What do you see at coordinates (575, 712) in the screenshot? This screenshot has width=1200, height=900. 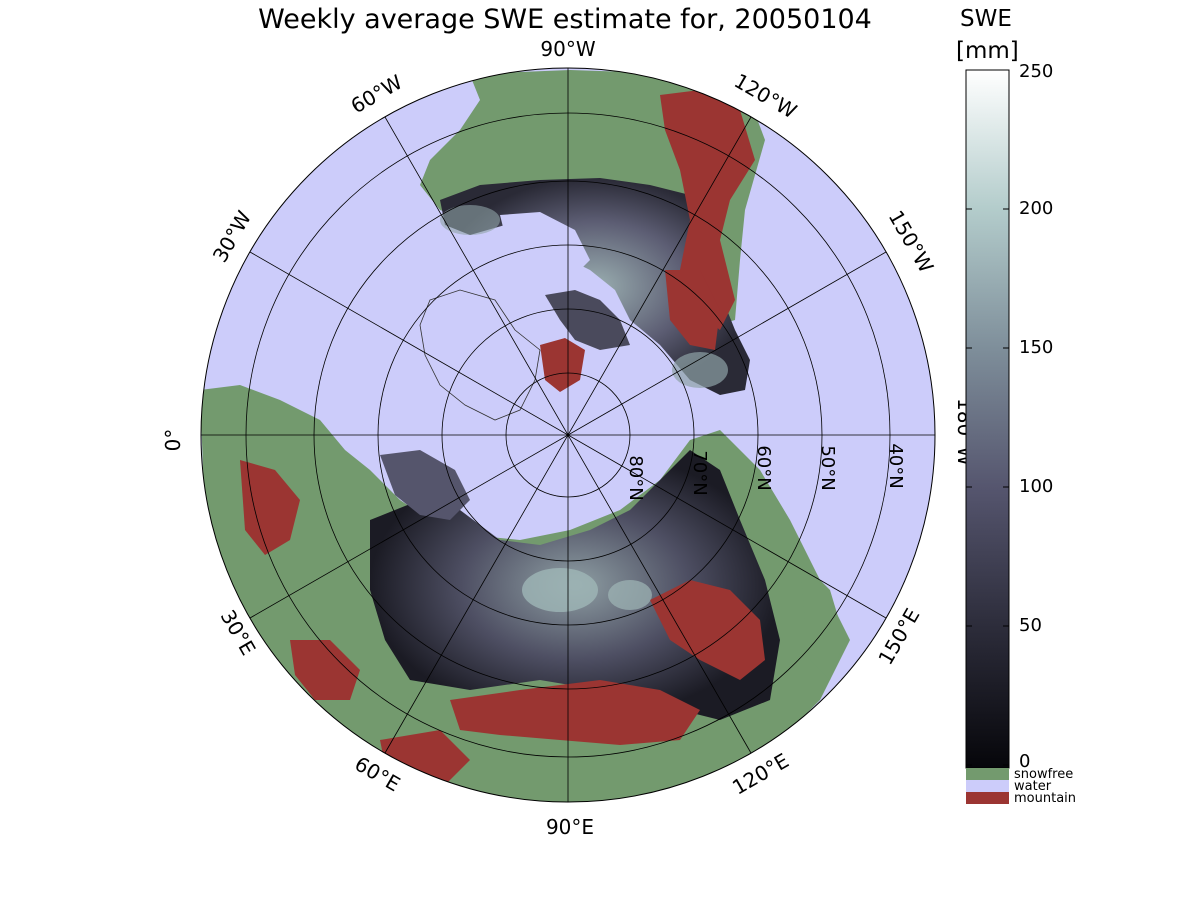 I see `mountain-asia-south` at bounding box center [575, 712].